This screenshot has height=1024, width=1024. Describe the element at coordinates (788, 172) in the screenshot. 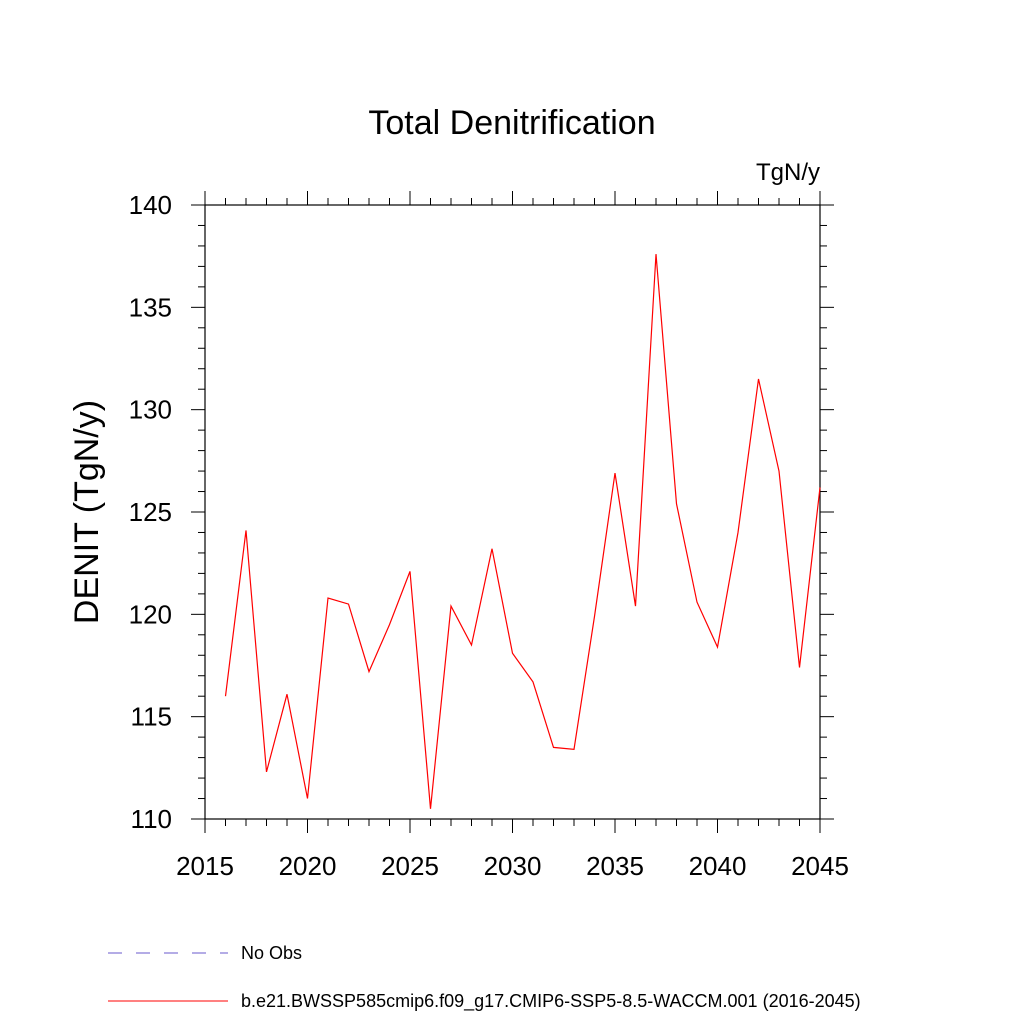

I see `units-label: TgN/y` at that location.